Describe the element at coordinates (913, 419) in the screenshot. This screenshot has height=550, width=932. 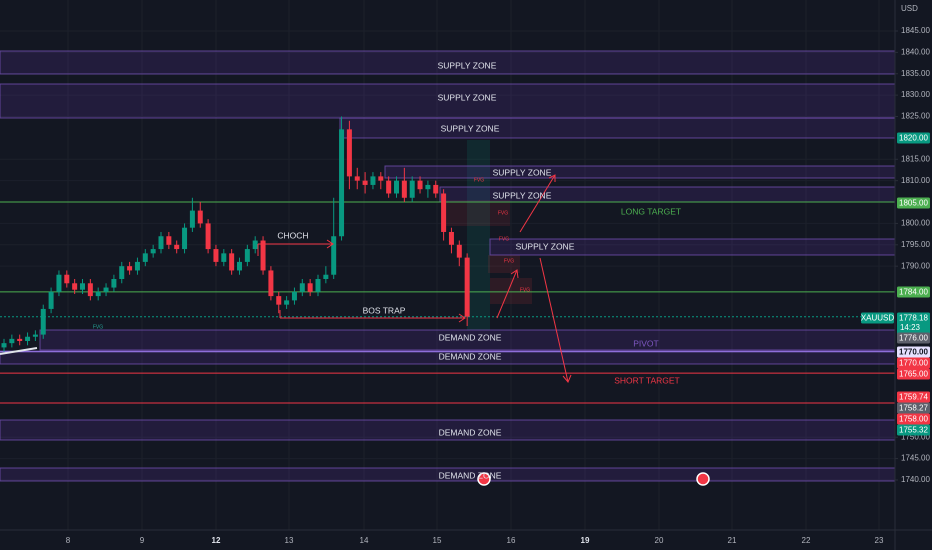
I see `price-badge-label: 1758.00` at that location.